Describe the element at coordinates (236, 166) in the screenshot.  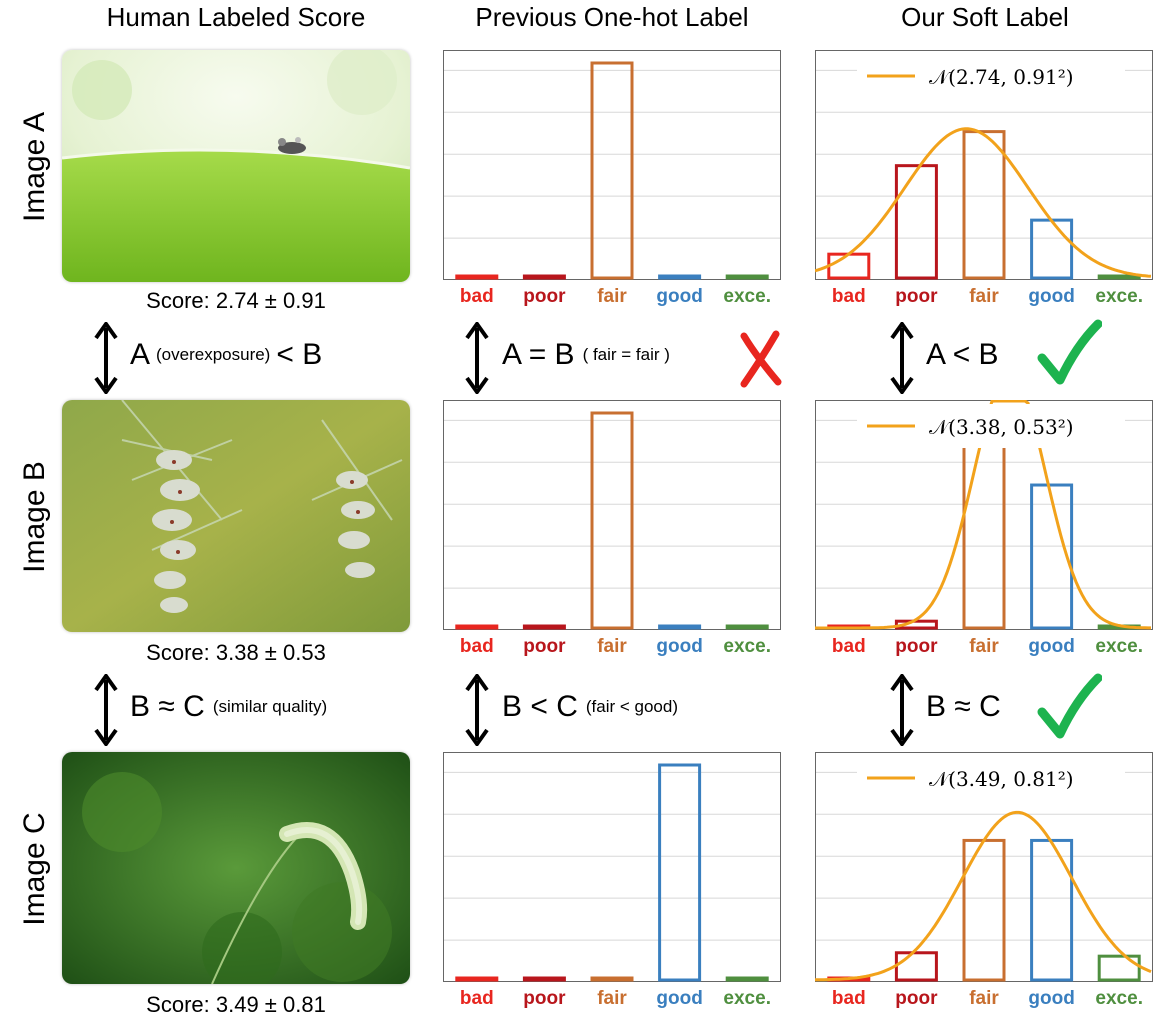
I see `photo-image-a` at that location.